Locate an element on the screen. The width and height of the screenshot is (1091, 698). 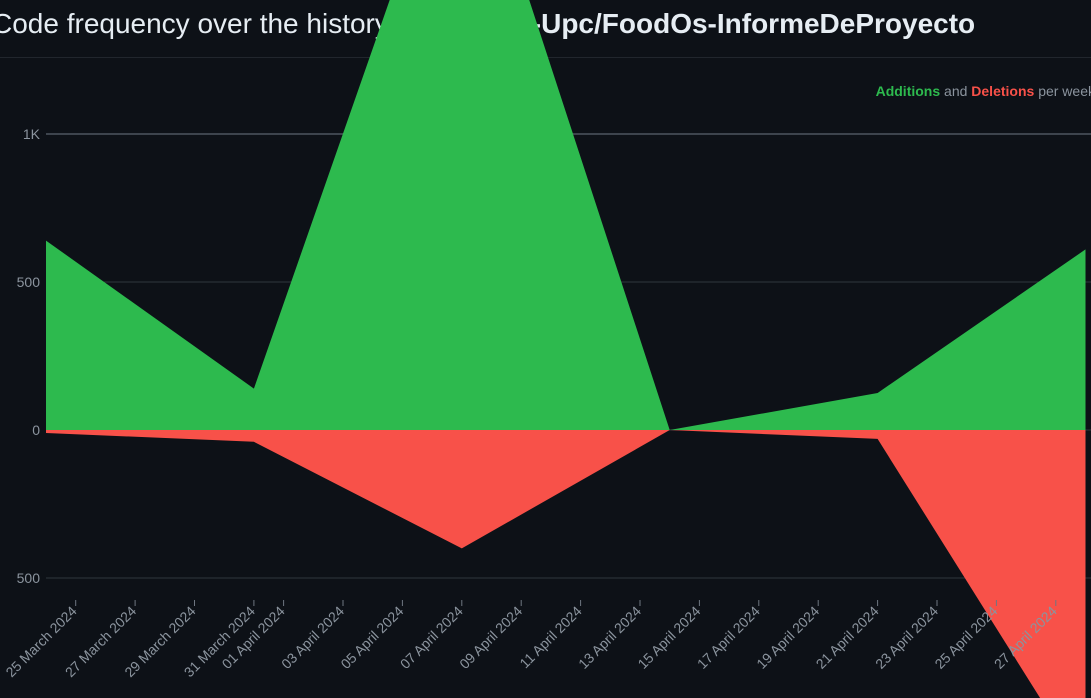
x-tick-label: 17 April 2024 is located at coordinates (728, 637).